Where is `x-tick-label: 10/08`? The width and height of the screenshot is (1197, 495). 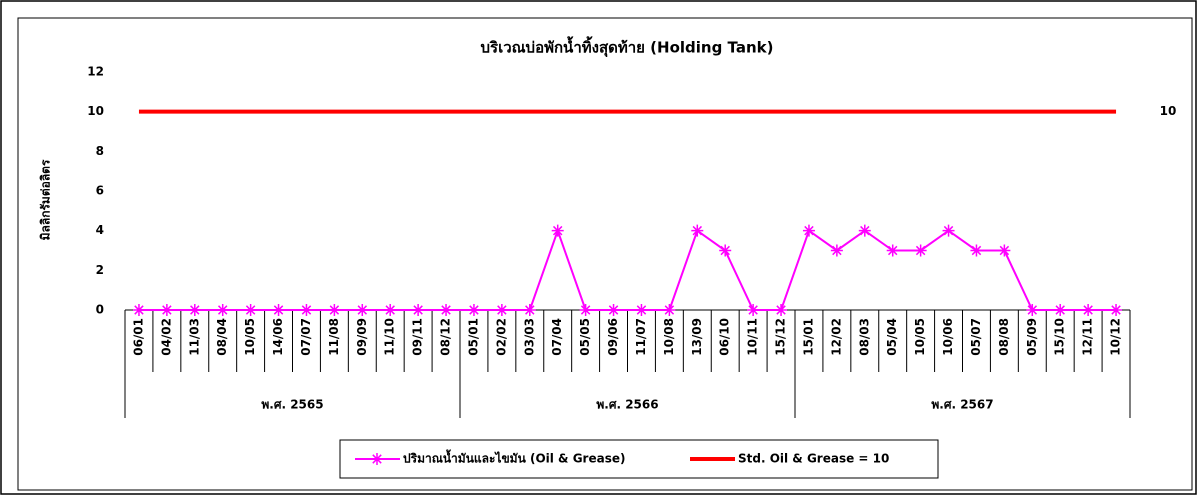 x-tick-label: 10/08 is located at coordinates (669, 337).